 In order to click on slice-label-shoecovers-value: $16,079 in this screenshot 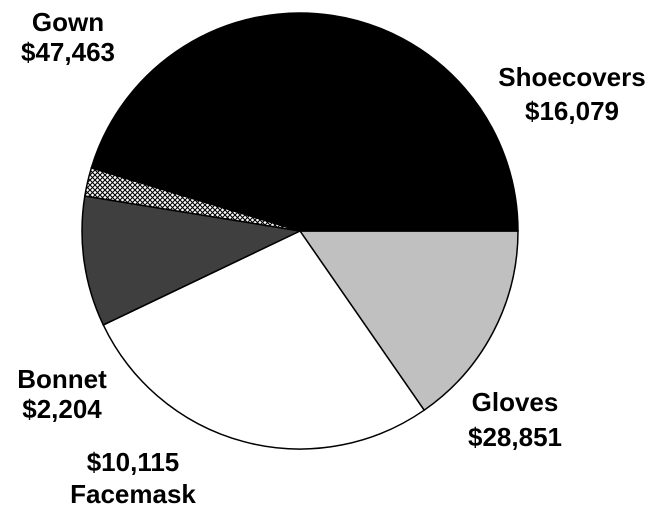, I will do `click(572, 111)`.